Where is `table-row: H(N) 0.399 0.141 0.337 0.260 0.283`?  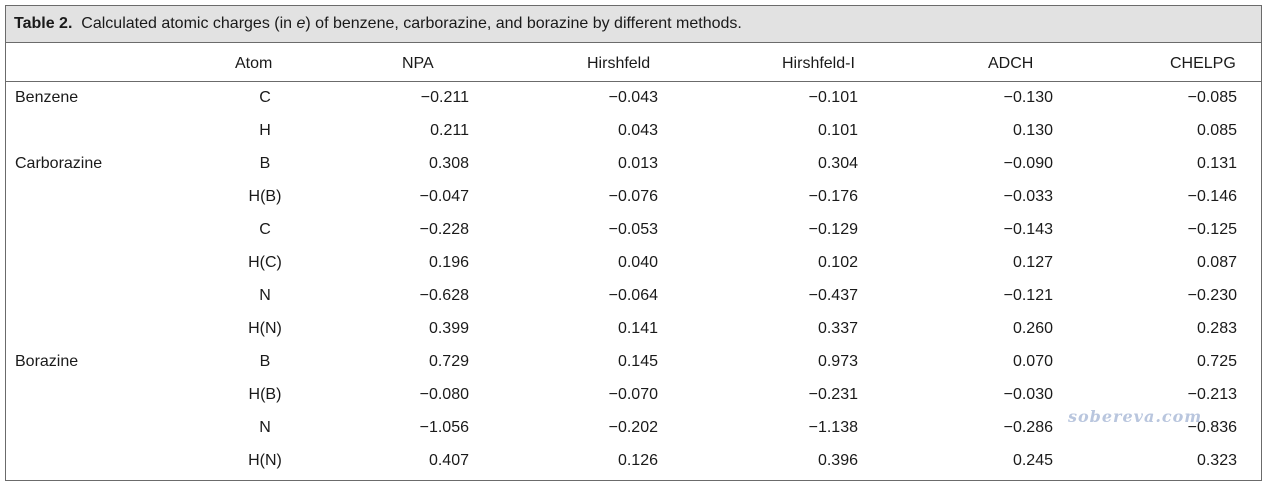
table-row: H(N) 0.399 0.141 0.337 0.260 0.283 is located at coordinates (633, 329).